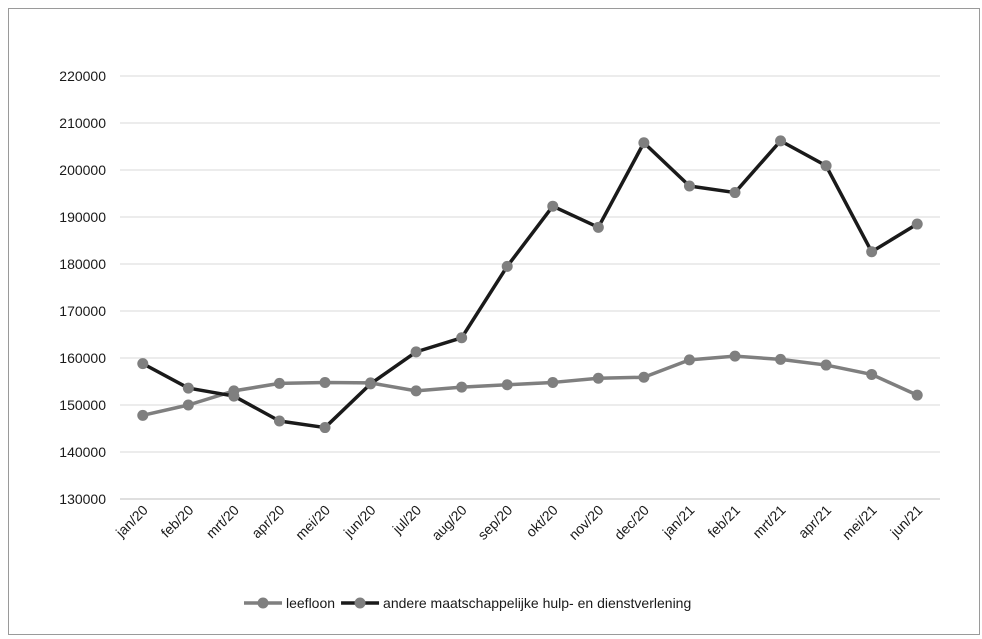 Image resolution: width=982 pixels, height=639 pixels. What do you see at coordinates (82, 452) in the screenshot?
I see `y-tick-label: 140000` at bounding box center [82, 452].